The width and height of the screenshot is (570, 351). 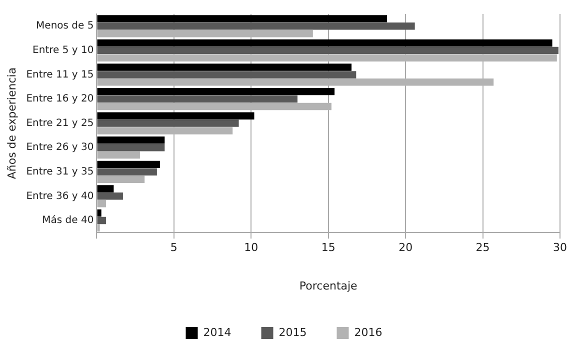 I want to click on legend-label: 2015, so click(x=292, y=332).